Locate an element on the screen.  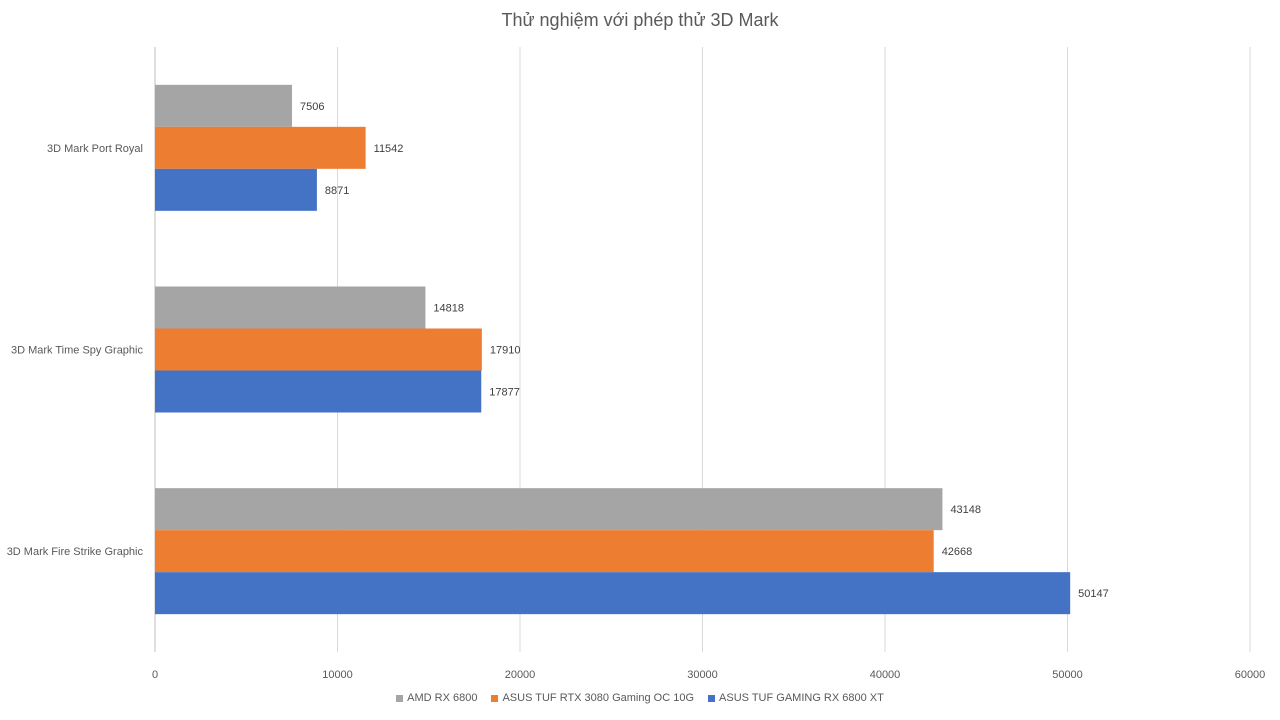
x-tick-label: 40000 is located at coordinates (885, 675).